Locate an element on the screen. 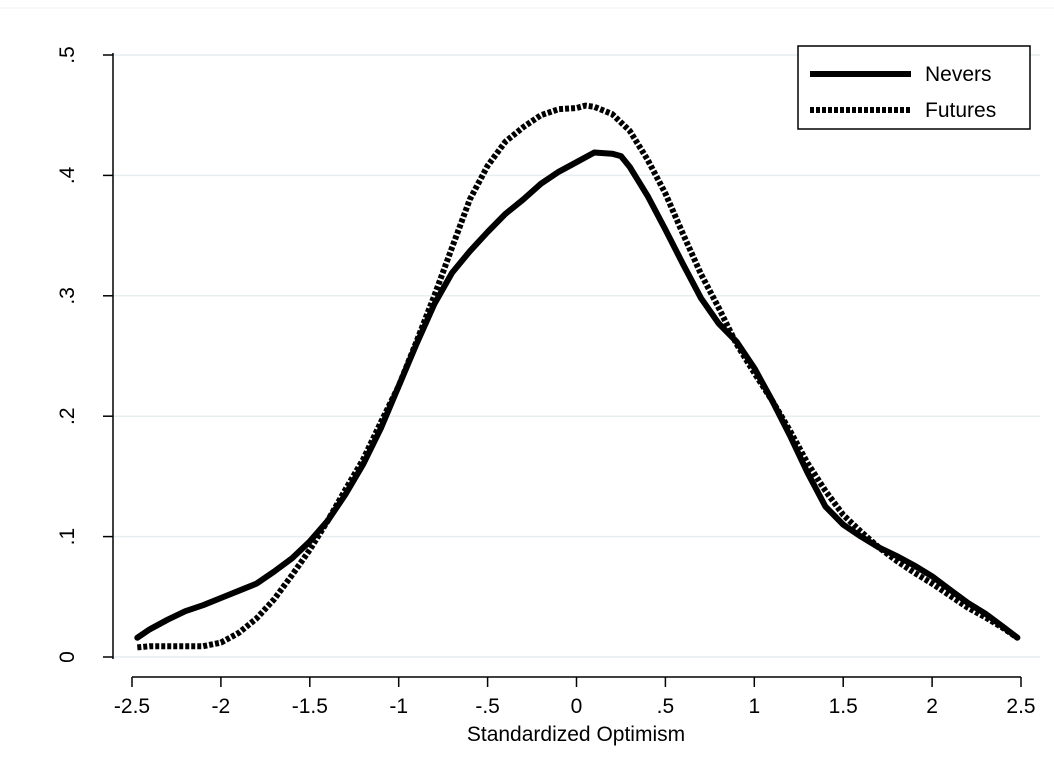 The image size is (1054, 773). x-tick-label: 1.5 is located at coordinates (843, 706).